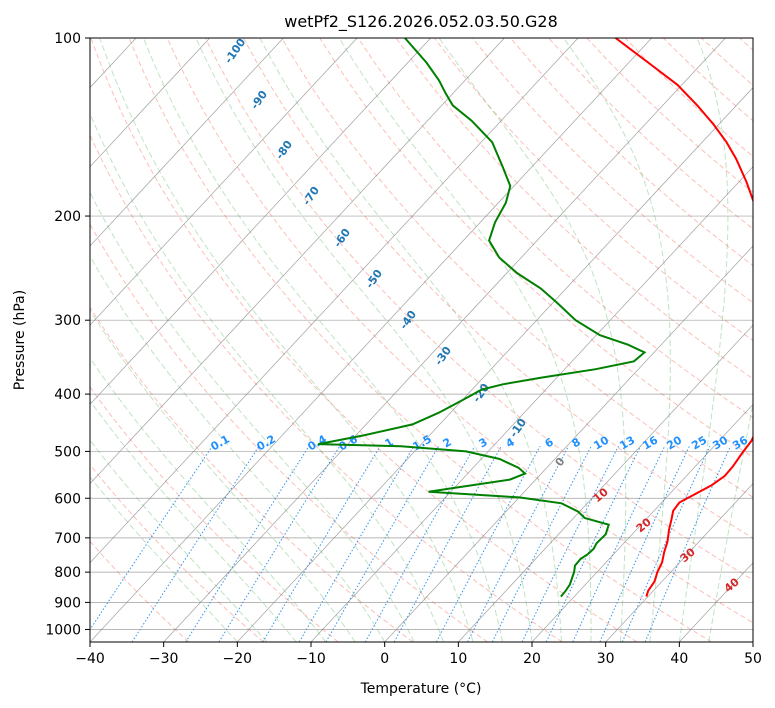 The width and height of the screenshot is (775, 708). What do you see at coordinates (67, 603) in the screenshot?
I see `y-tick-label: 900` at bounding box center [67, 603].